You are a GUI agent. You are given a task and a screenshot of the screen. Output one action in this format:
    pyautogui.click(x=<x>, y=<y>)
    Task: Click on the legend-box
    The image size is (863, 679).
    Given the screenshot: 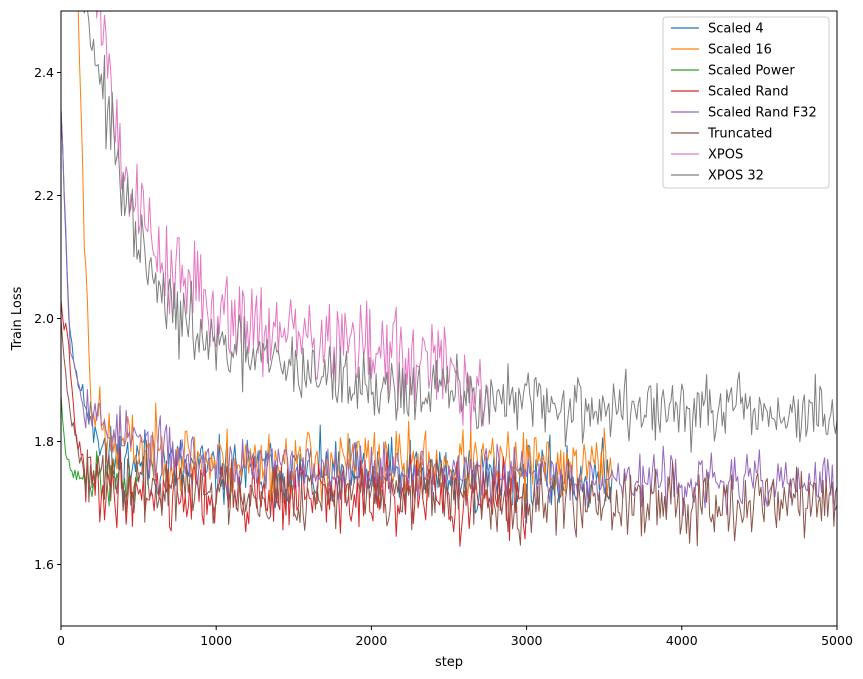 What is the action you would take?
    pyautogui.click(x=746, y=102)
    